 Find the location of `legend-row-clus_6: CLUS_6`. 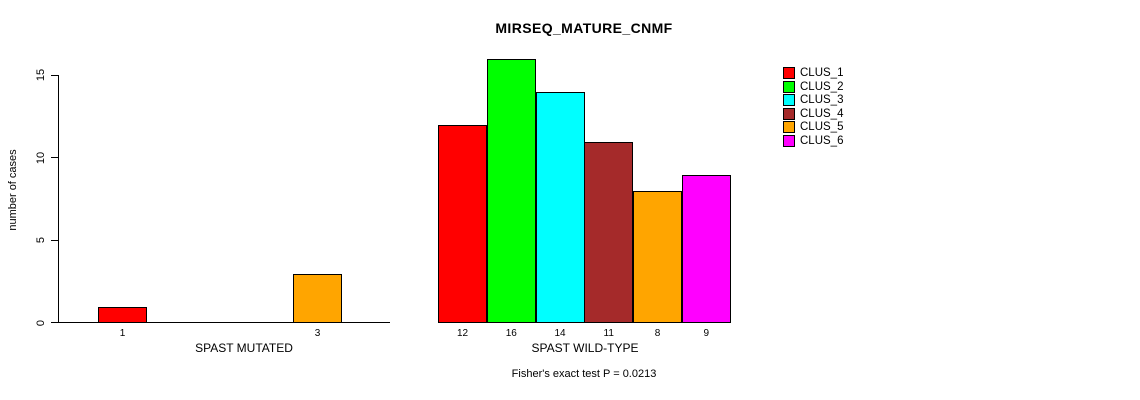

legend-row-clus_6: CLUS_6 is located at coordinates (813, 140).